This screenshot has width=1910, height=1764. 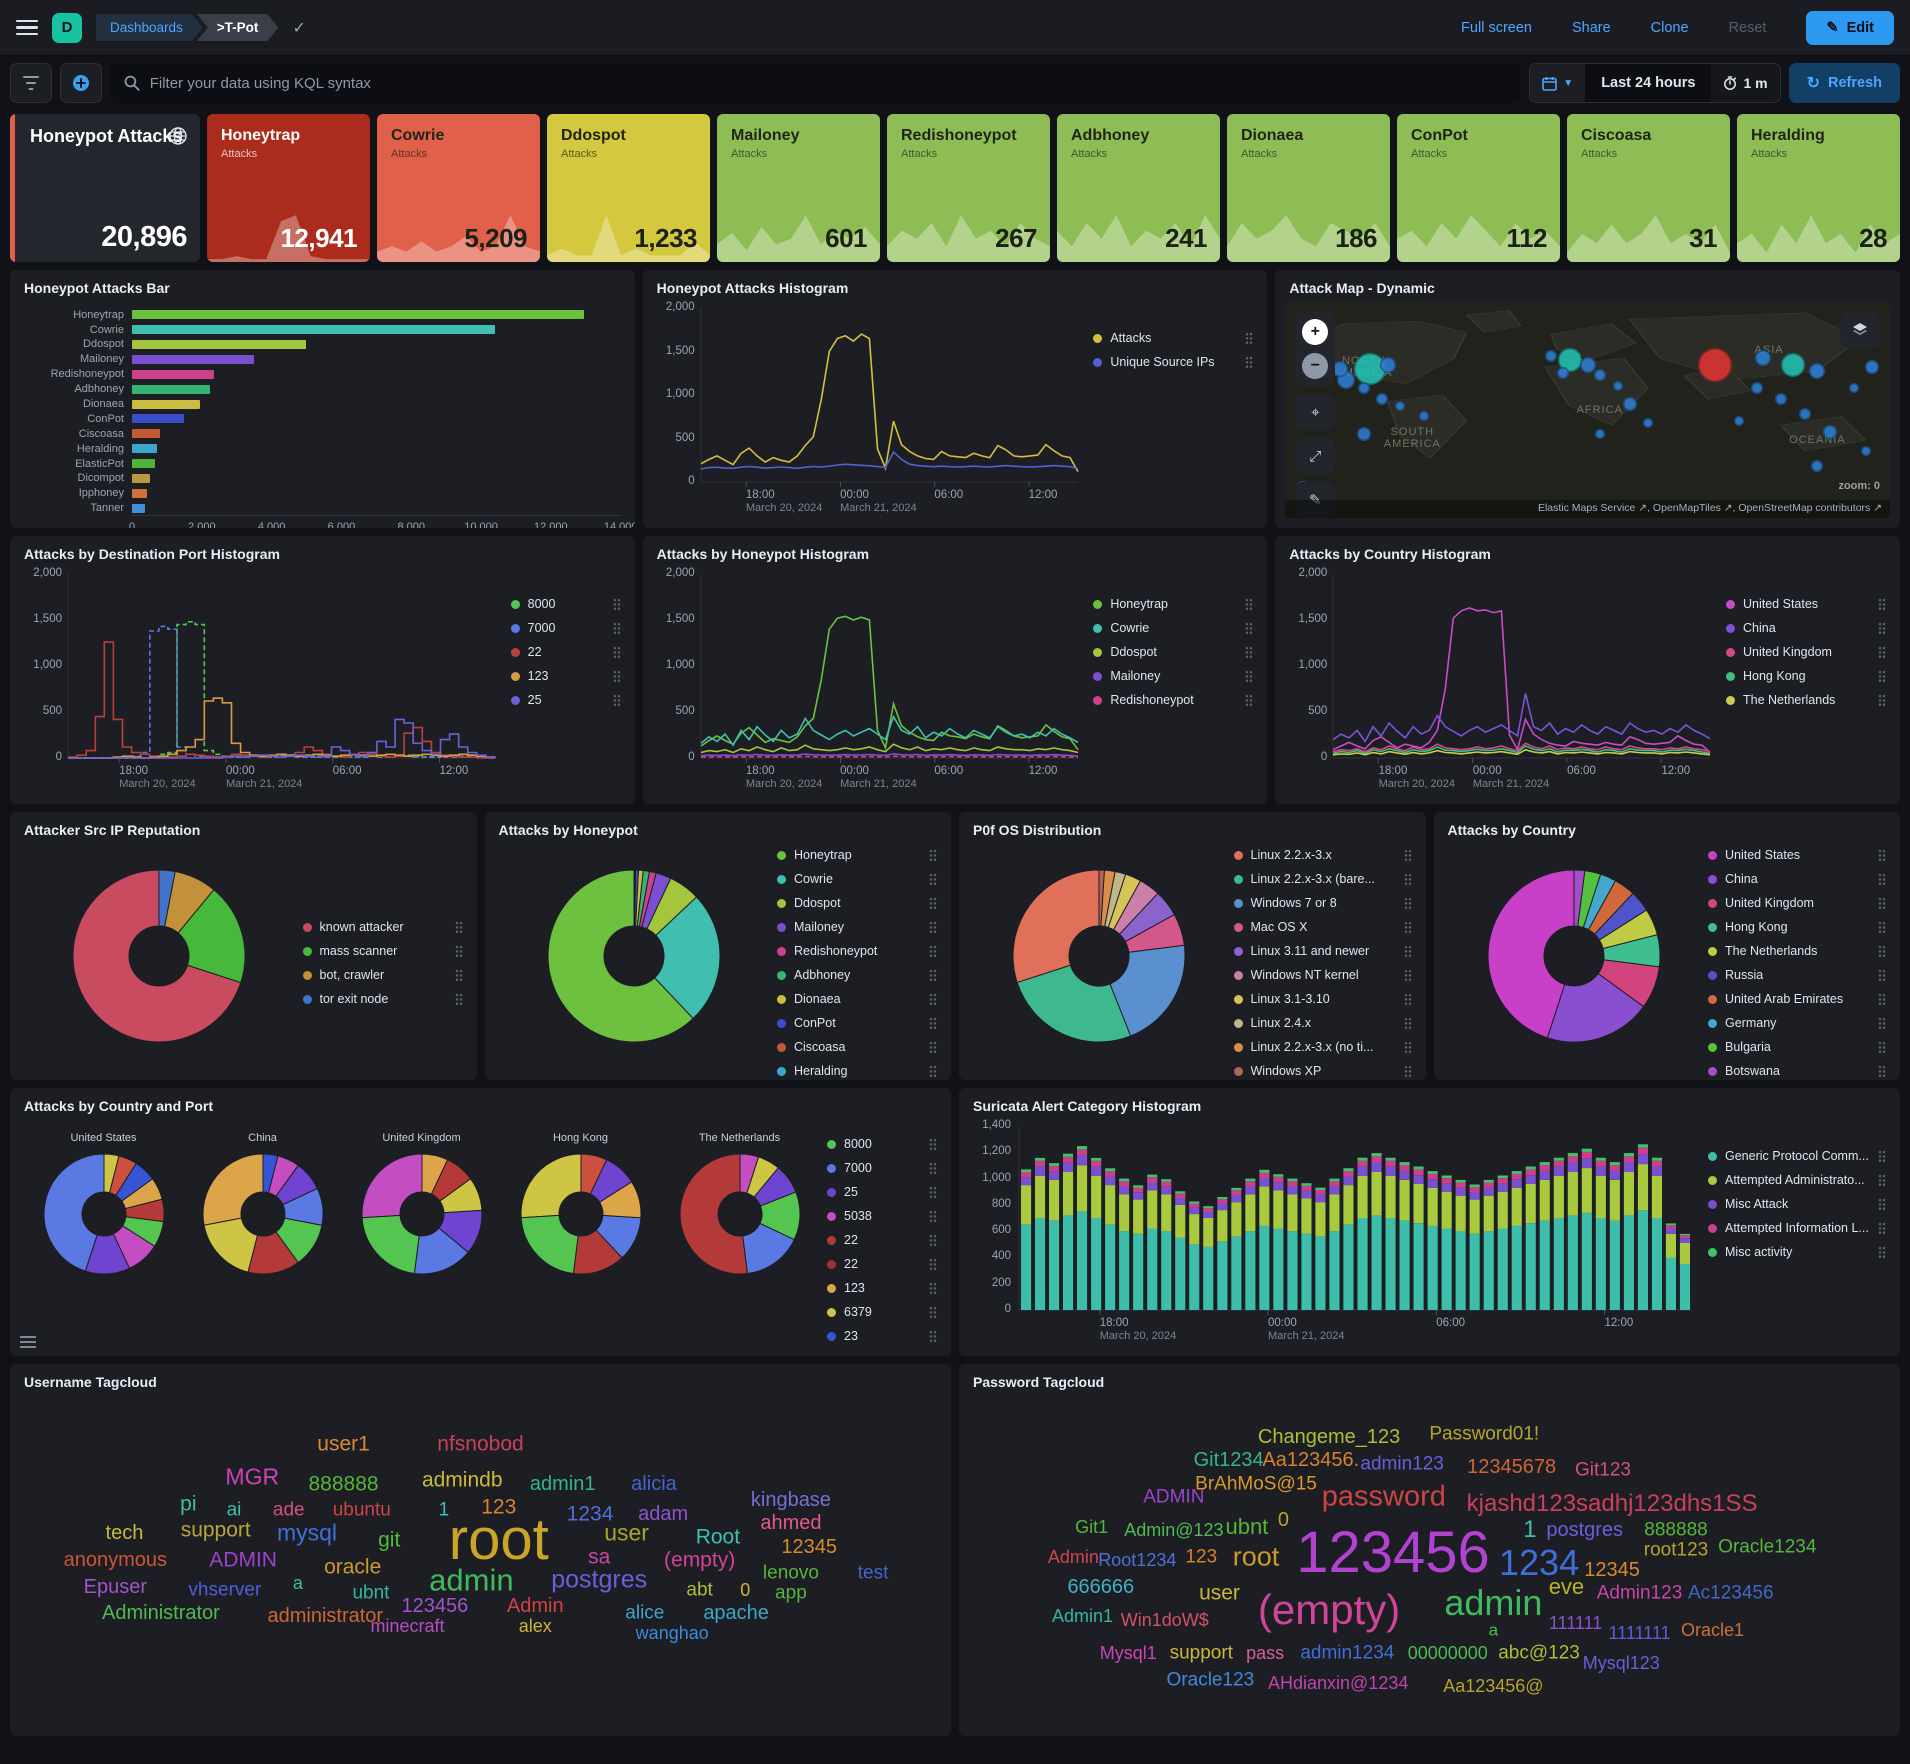 What do you see at coordinates (1575, 1623) in the screenshot?
I see `tag-word: 111111` at bounding box center [1575, 1623].